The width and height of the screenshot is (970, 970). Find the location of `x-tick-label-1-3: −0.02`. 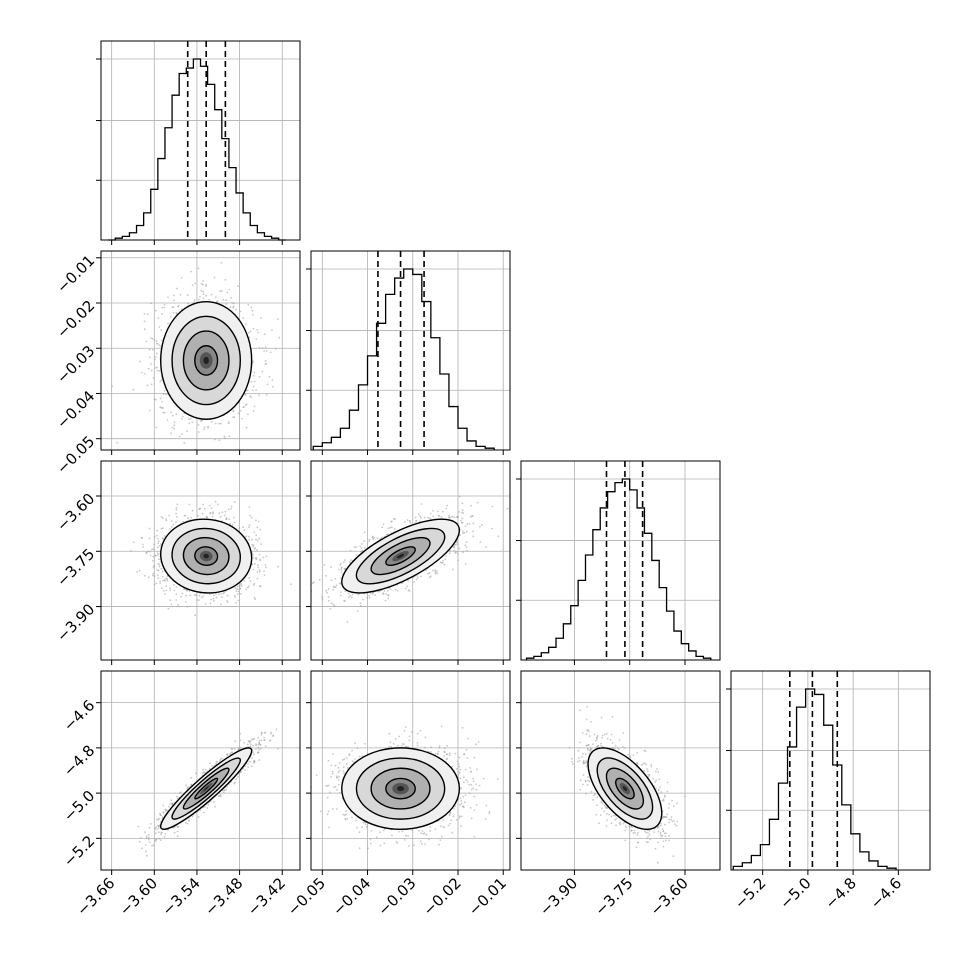

x-tick-label-1-3: −0.02 is located at coordinates (442, 896).